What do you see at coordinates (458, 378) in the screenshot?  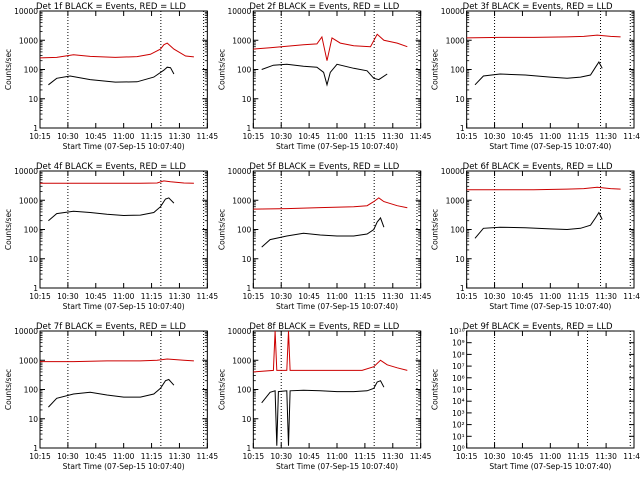 I see `y-tick-label: 10⁶` at bounding box center [458, 378].